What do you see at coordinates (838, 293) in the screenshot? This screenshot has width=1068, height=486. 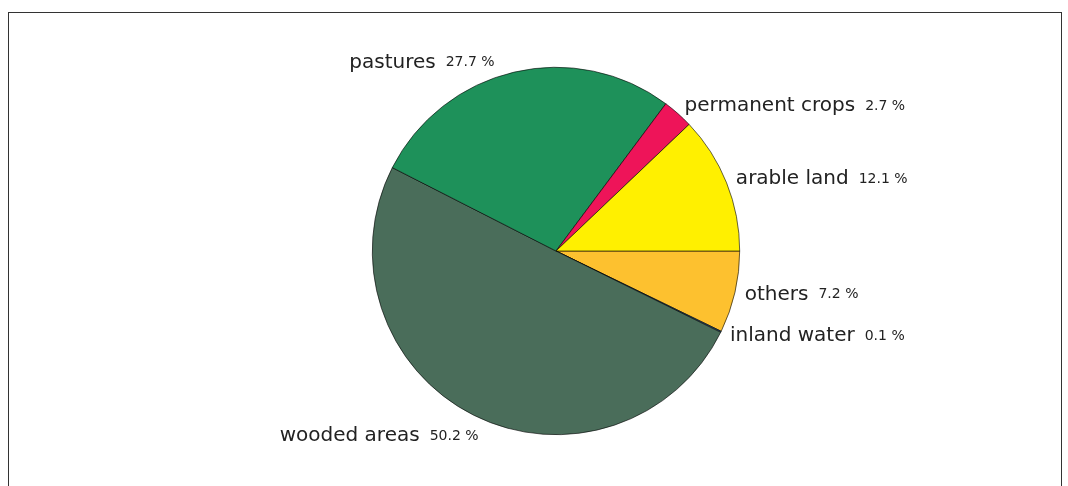 I see `data-label: 7.2 %` at bounding box center [838, 293].